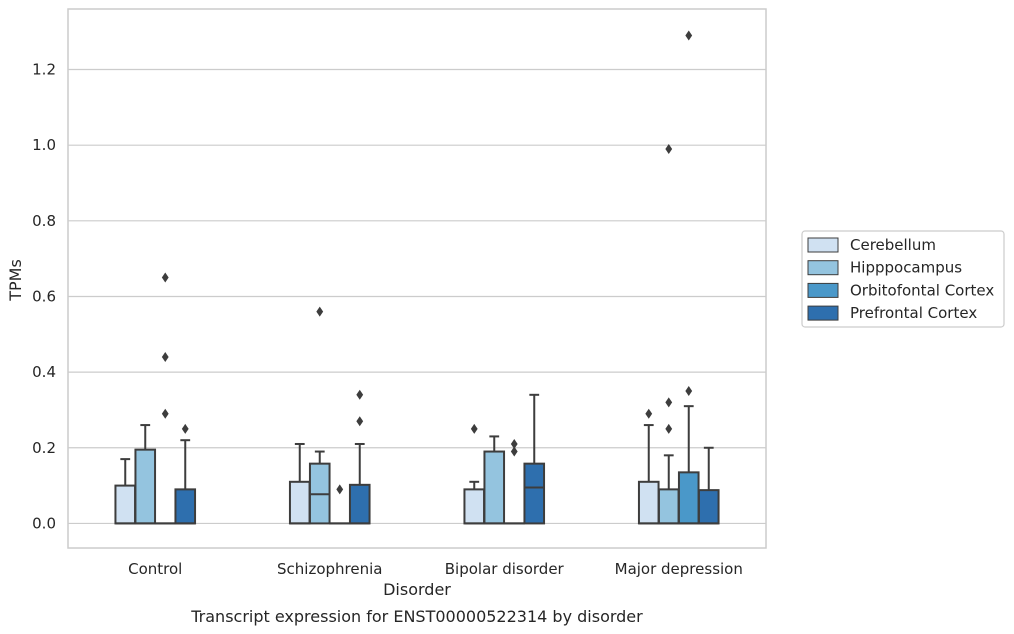  I want to click on x-tick-label: Bipolar disorder, so click(505, 569).